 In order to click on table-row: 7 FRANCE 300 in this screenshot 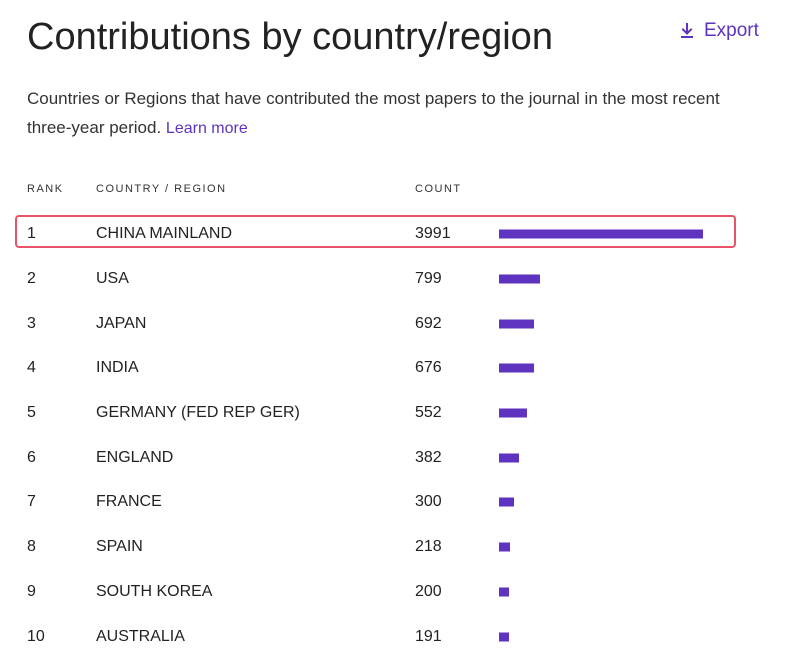, I will do `click(394, 502)`.